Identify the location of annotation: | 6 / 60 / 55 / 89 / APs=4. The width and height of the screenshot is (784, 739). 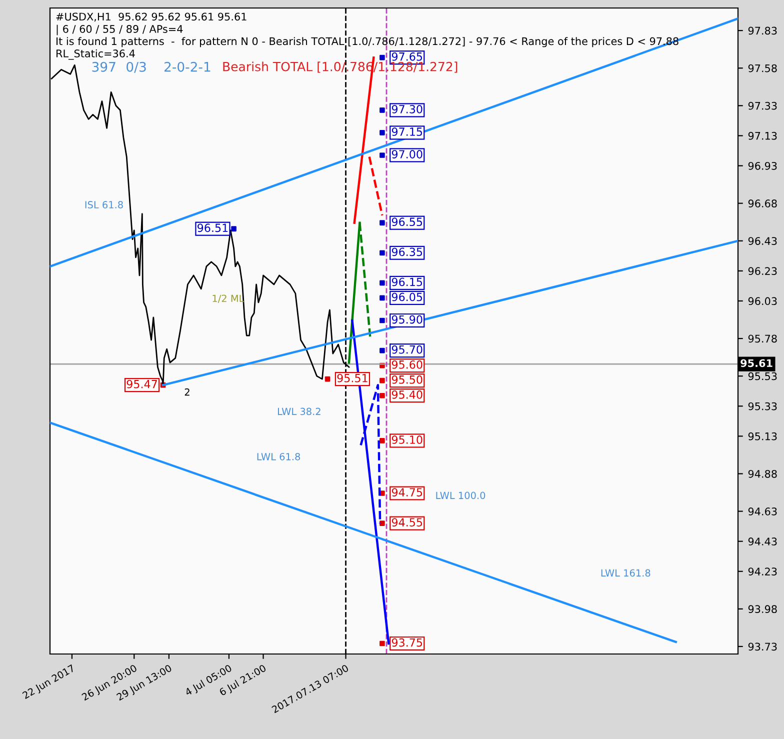
(119, 30).